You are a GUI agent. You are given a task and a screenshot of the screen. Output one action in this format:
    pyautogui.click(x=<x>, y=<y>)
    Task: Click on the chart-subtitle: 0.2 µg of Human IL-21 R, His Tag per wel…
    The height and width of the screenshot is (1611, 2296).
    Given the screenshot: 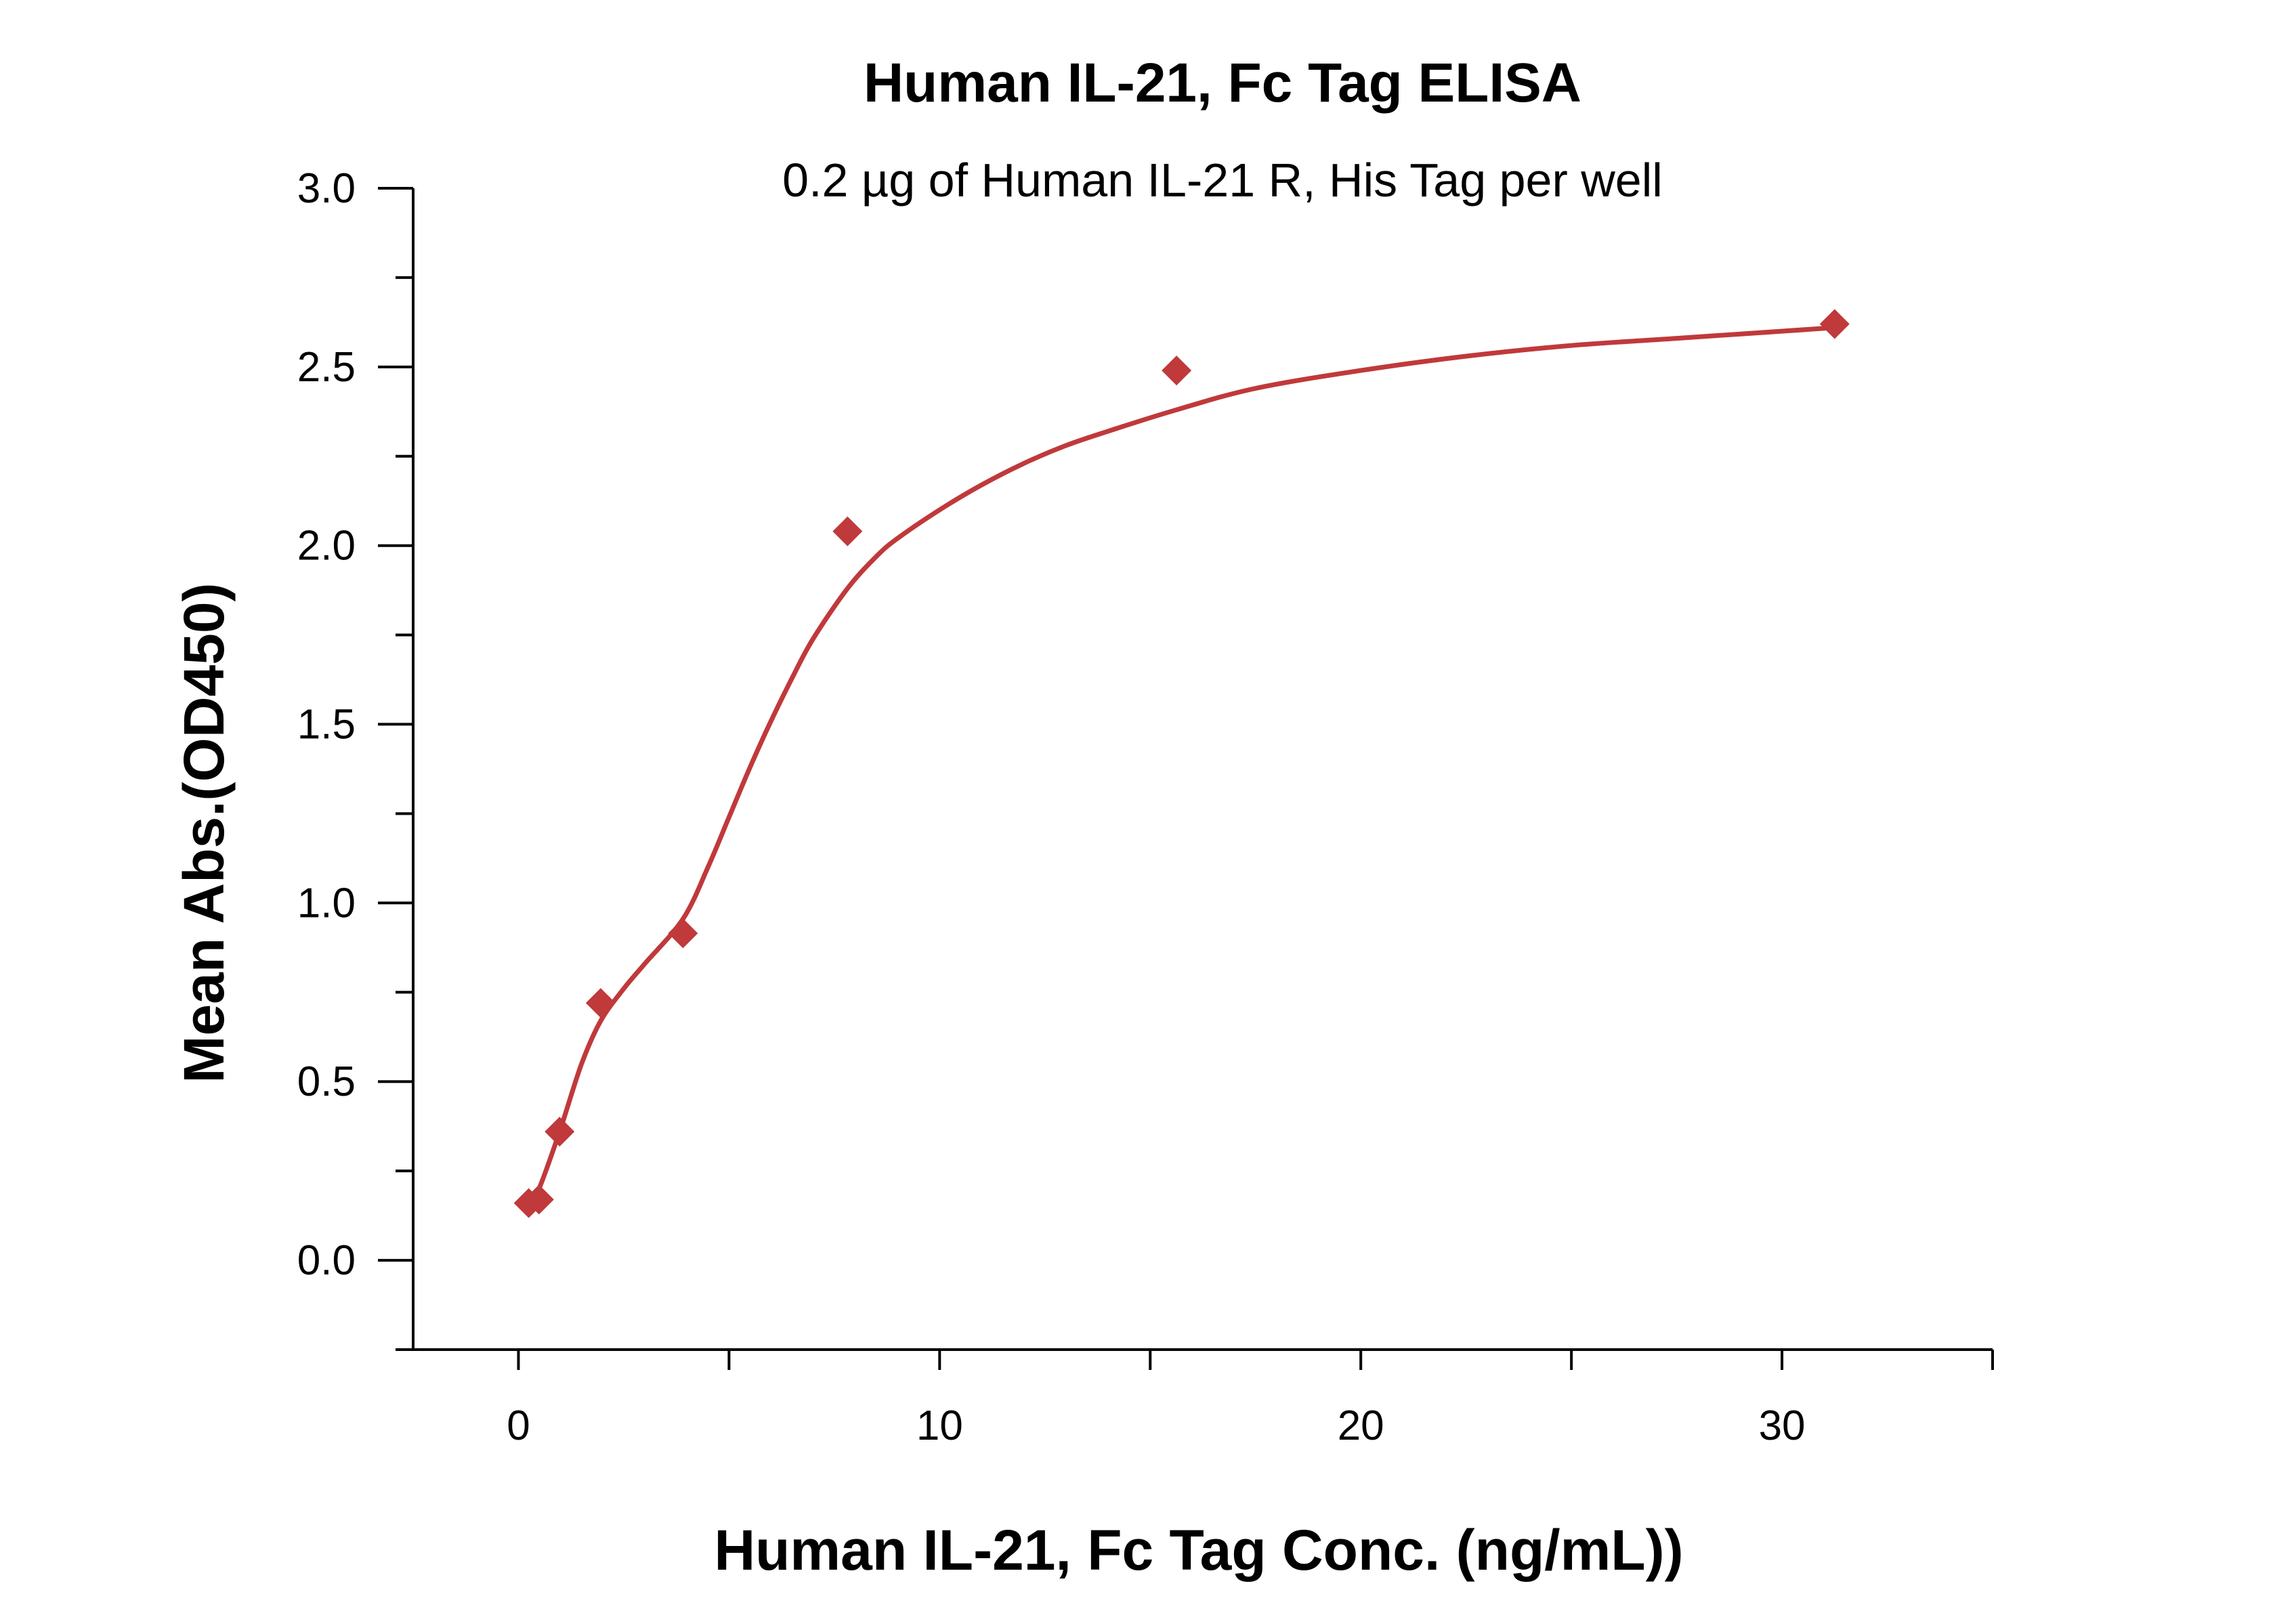 What is the action you would take?
    pyautogui.click(x=1222, y=180)
    